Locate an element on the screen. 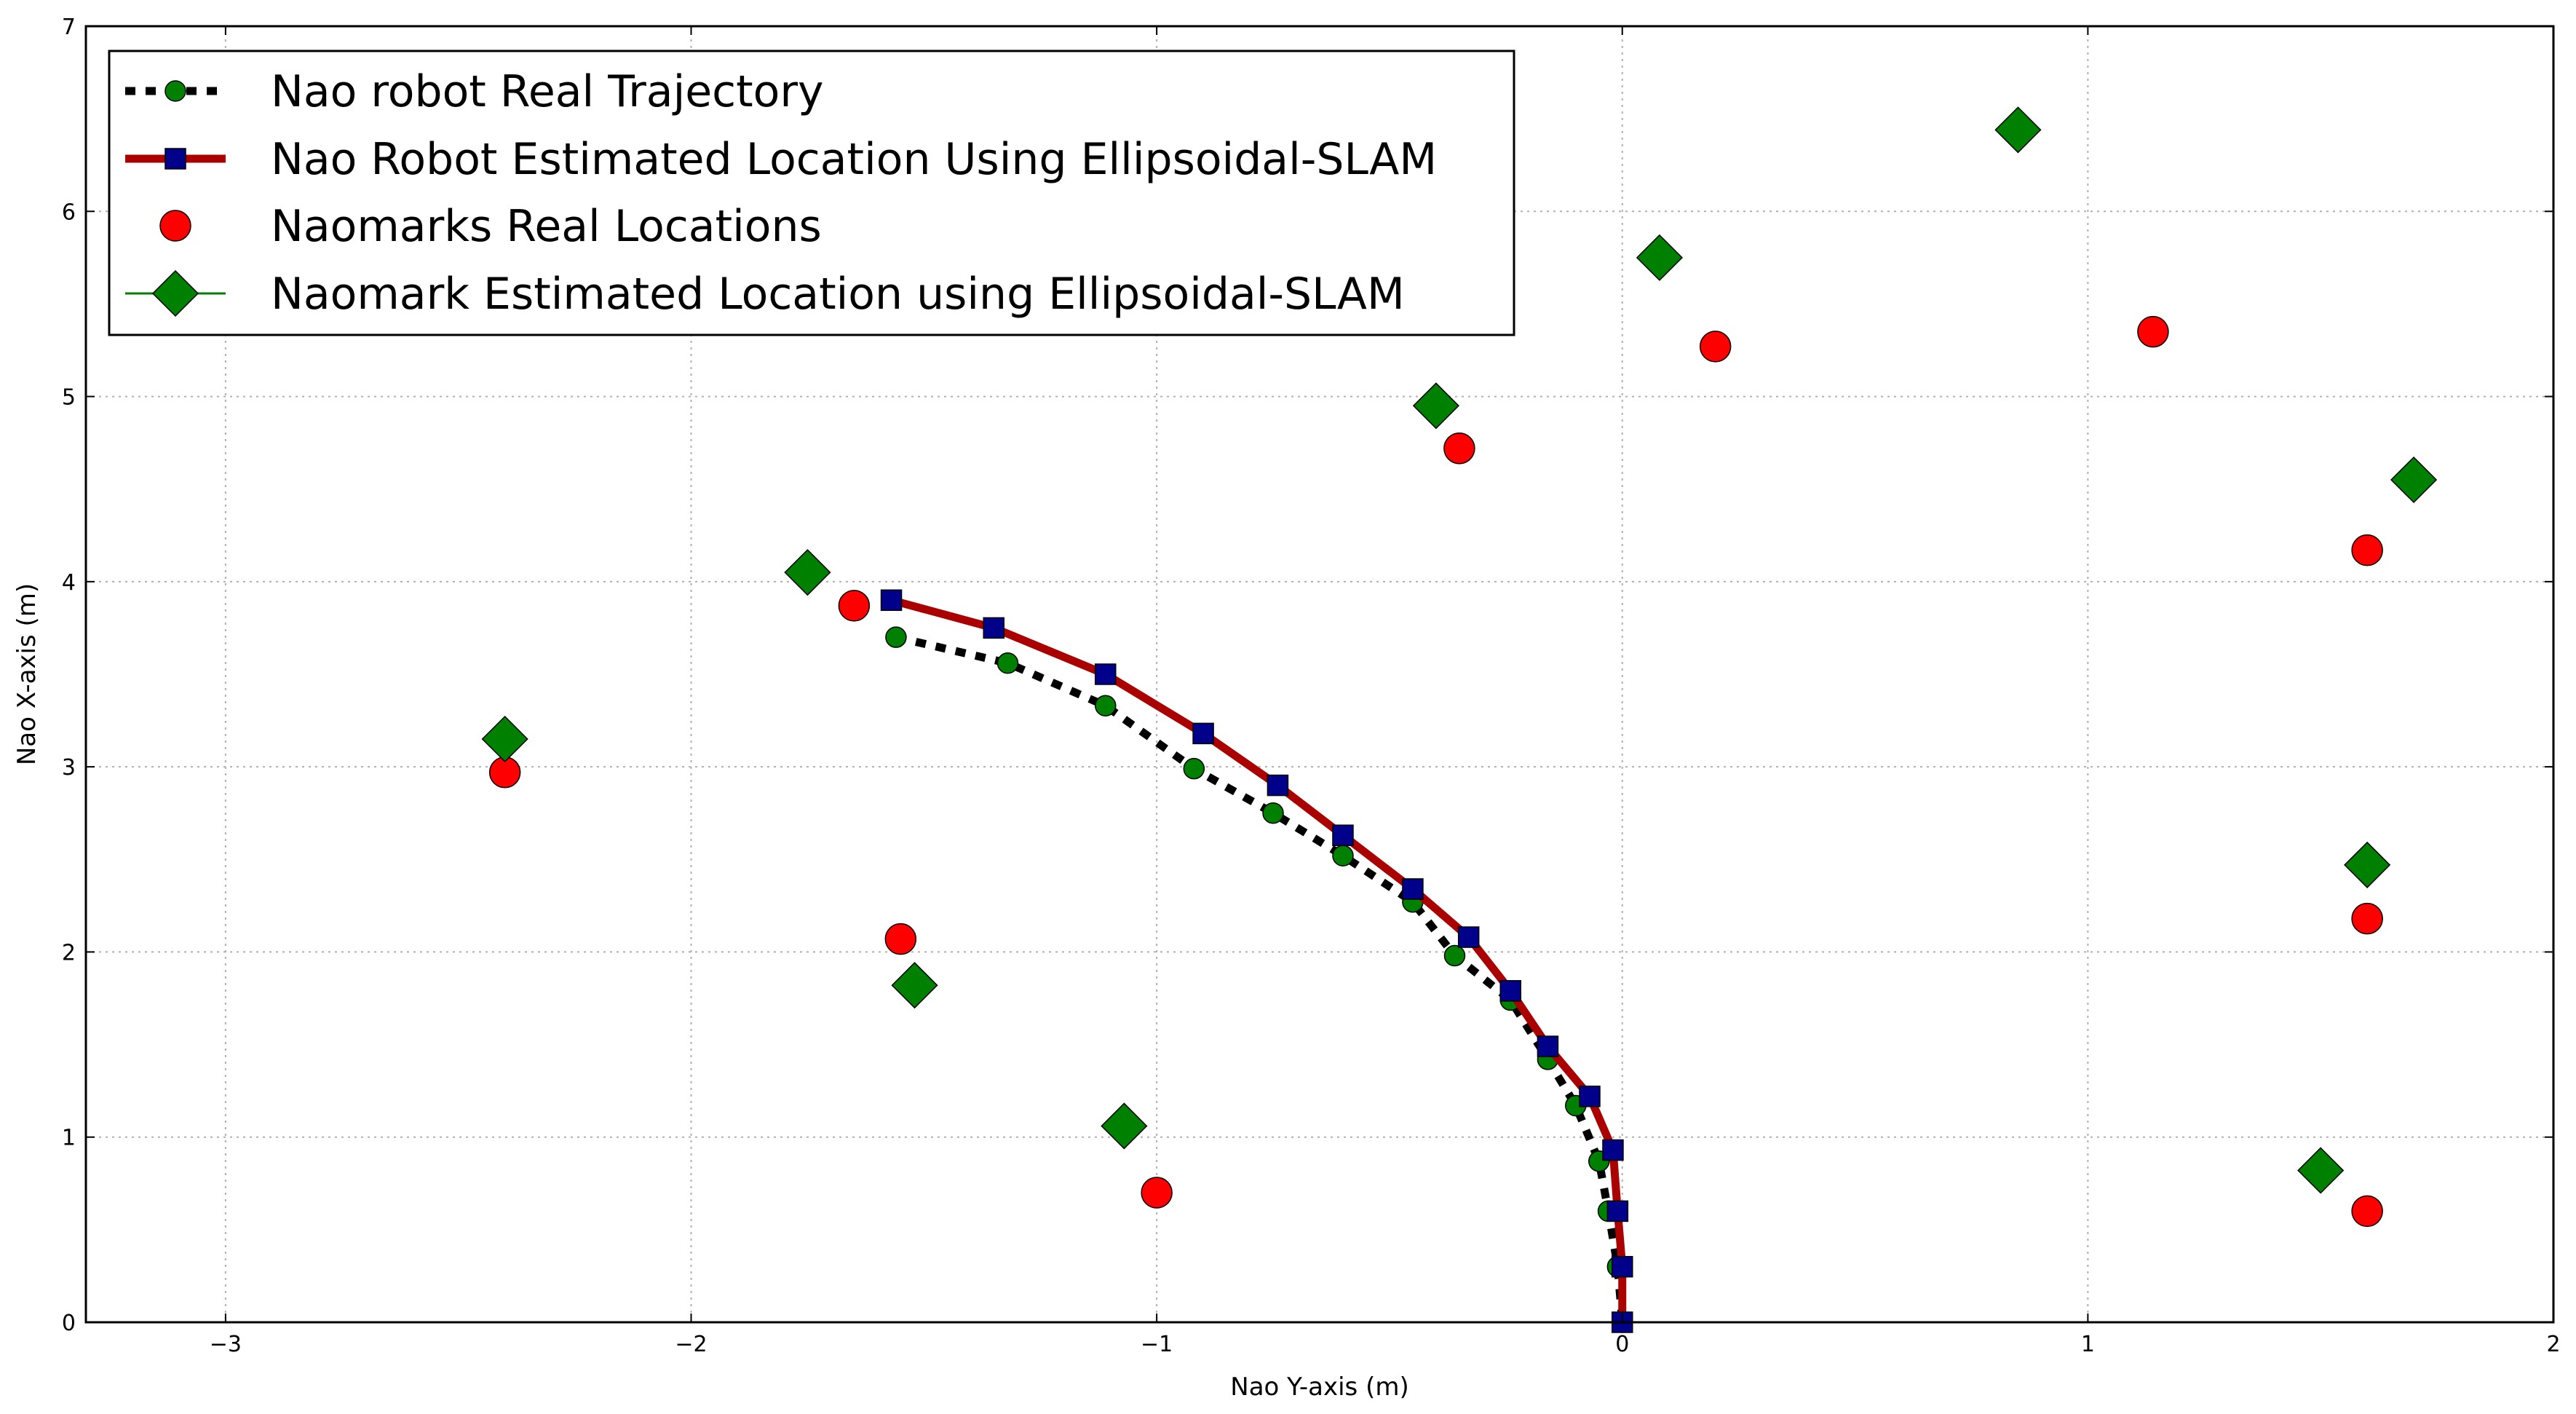 The image size is (2576, 1414). y-tick-label: 2 is located at coordinates (69, 952).